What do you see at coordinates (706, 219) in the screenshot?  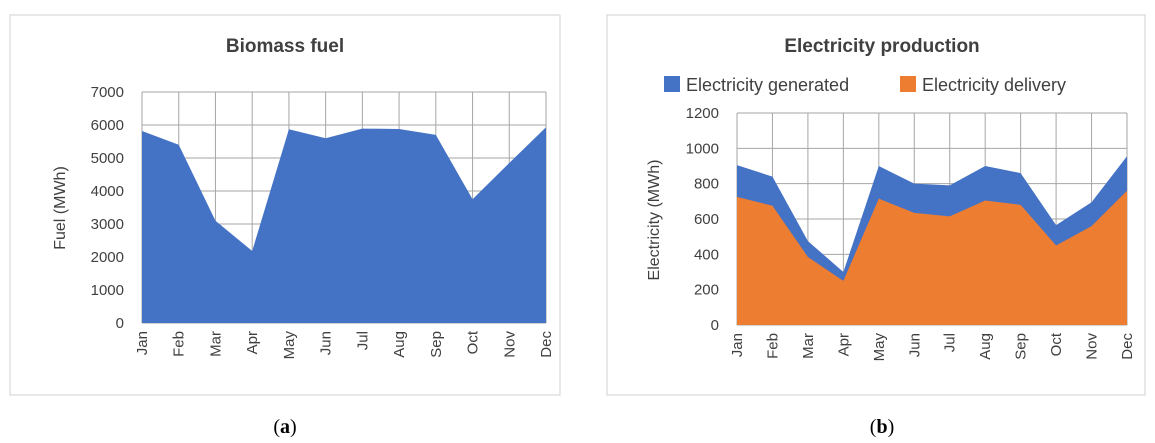 I see `y-tick-600: 600` at bounding box center [706, 219].